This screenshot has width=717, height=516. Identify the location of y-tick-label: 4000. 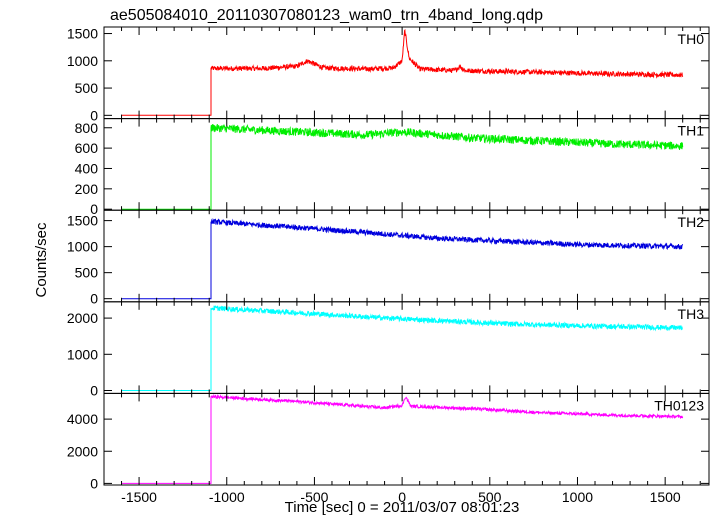
(82, 419).